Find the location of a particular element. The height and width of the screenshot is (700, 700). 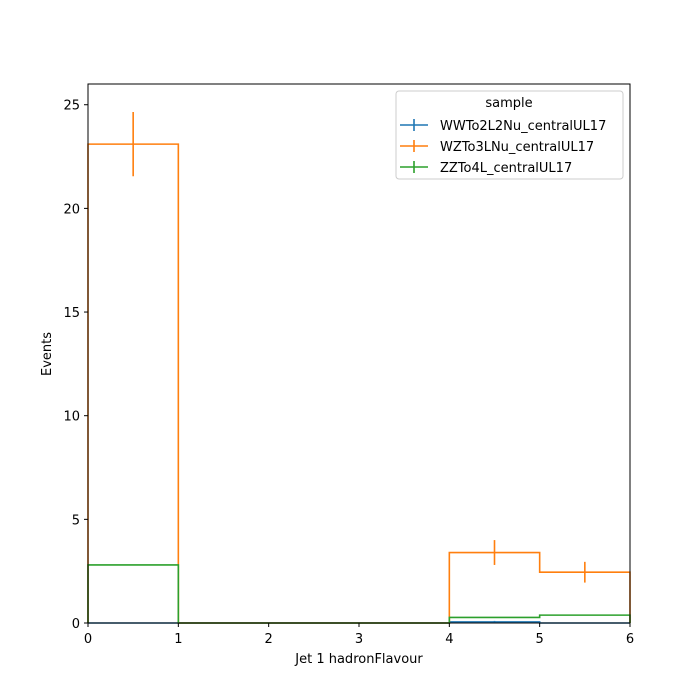

x-tick-label: 3 is located at coordinates (359, 639).